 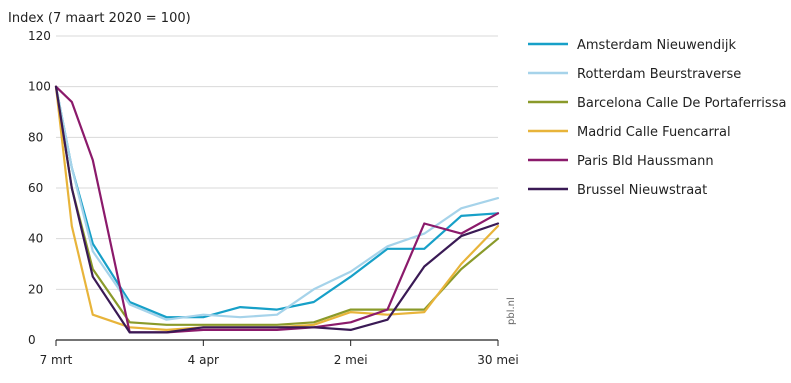 What do you see at coordinates (39, 36) in the screenshot?
I see `y-tick-label-120: 120` at bounding box center [39, 36].